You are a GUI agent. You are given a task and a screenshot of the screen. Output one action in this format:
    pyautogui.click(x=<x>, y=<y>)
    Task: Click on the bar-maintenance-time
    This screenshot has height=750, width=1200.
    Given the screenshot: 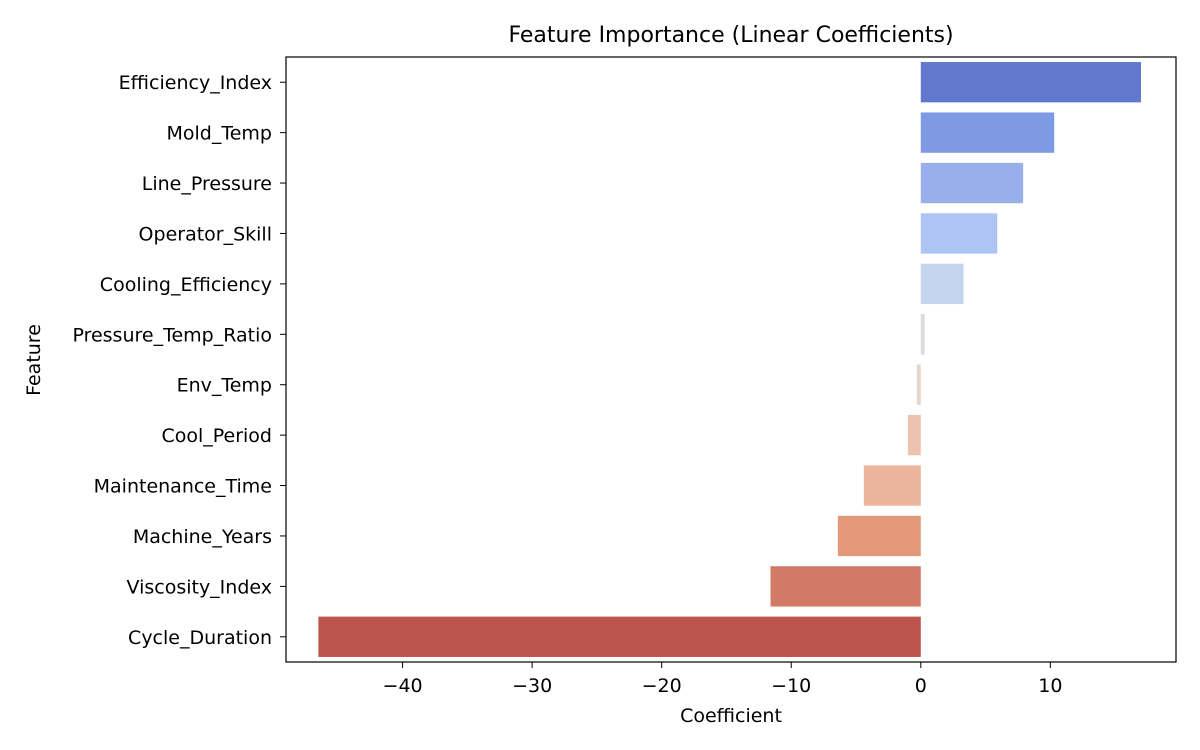 What is the action you would take?
    pyautogui.click(x=892, y=485)
    